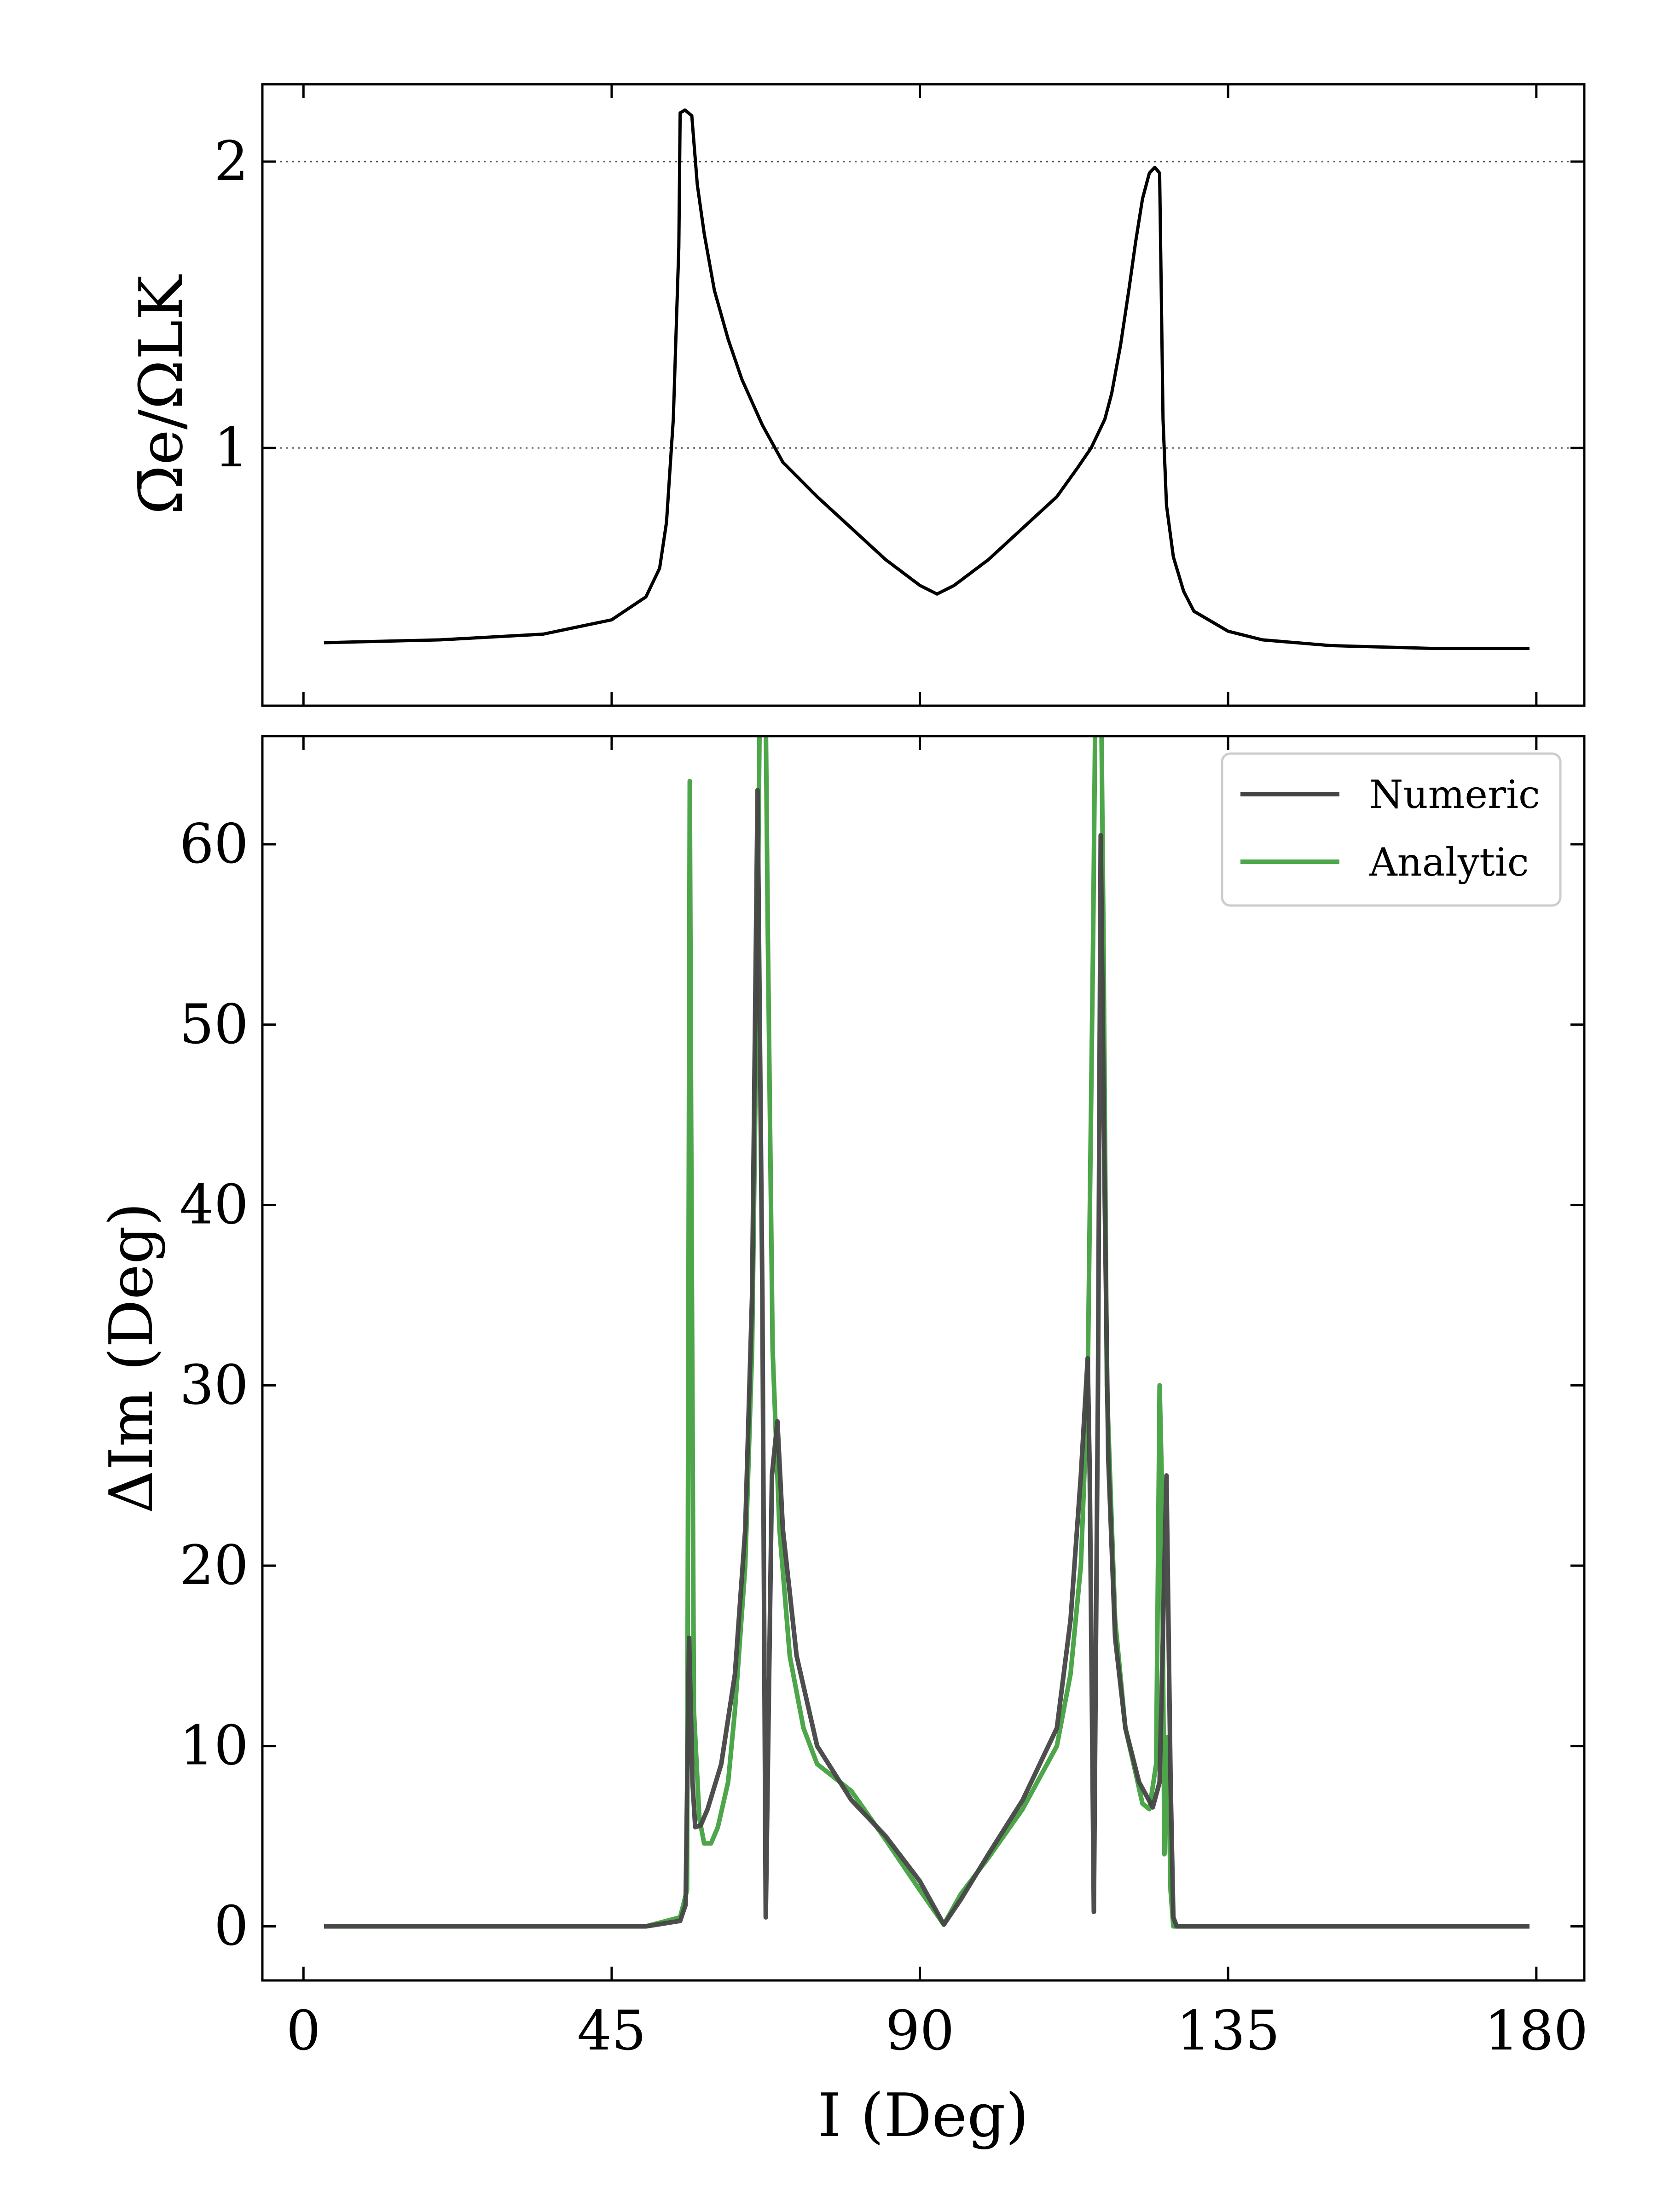 The width and height of the screenshot is (1657, 2212). I want to click on legend: Numeric Analytic, so click(1391, 830).